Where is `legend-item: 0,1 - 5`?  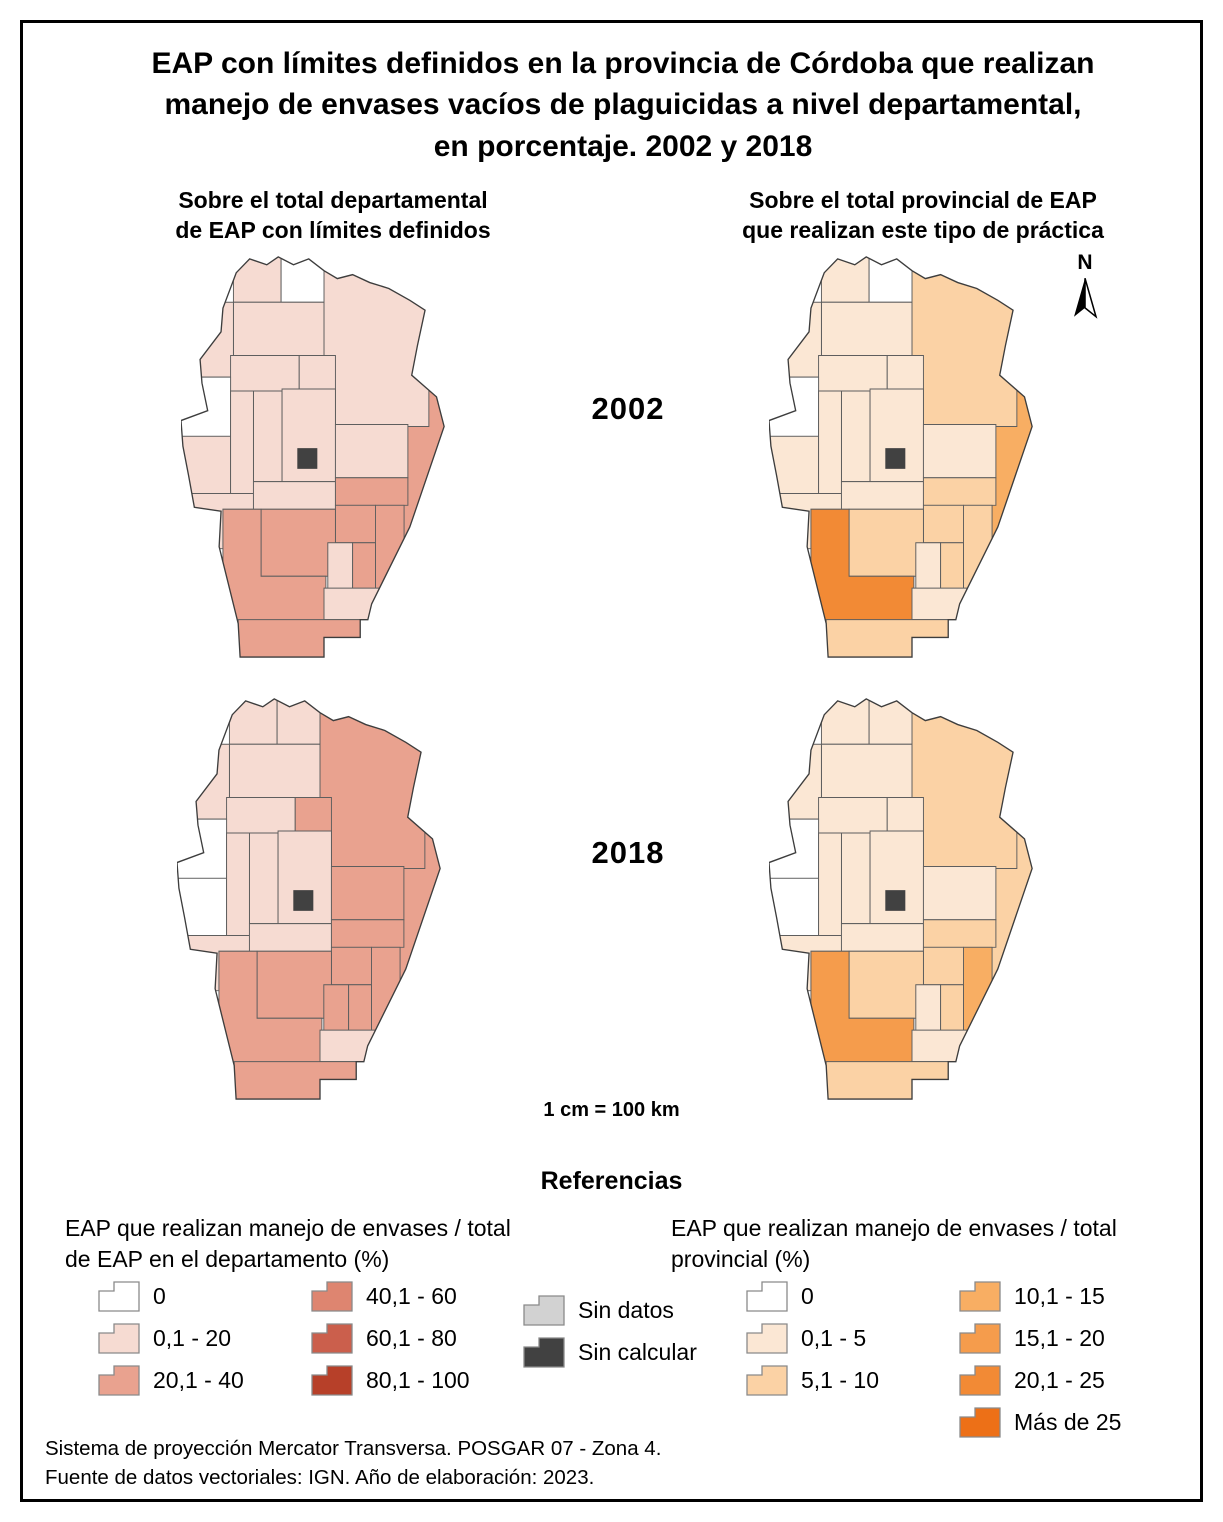 legend-item: 0,1 - 5 is located at coordinates (812, 1338).